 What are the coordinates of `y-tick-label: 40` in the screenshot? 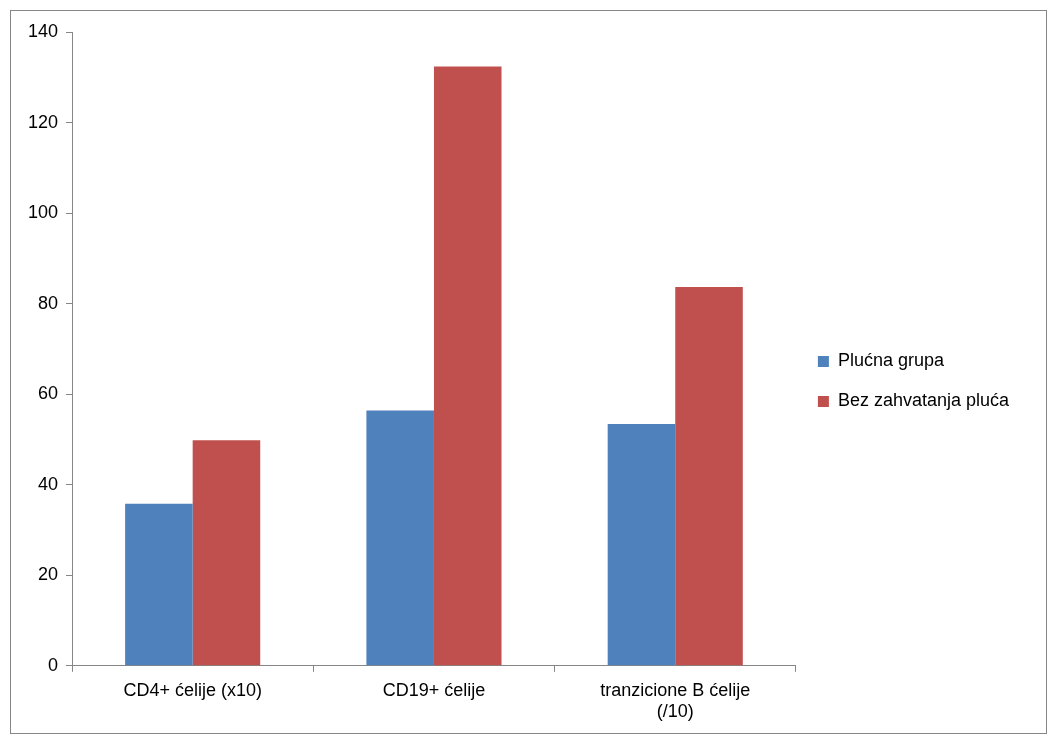 It's located at (48, 483).